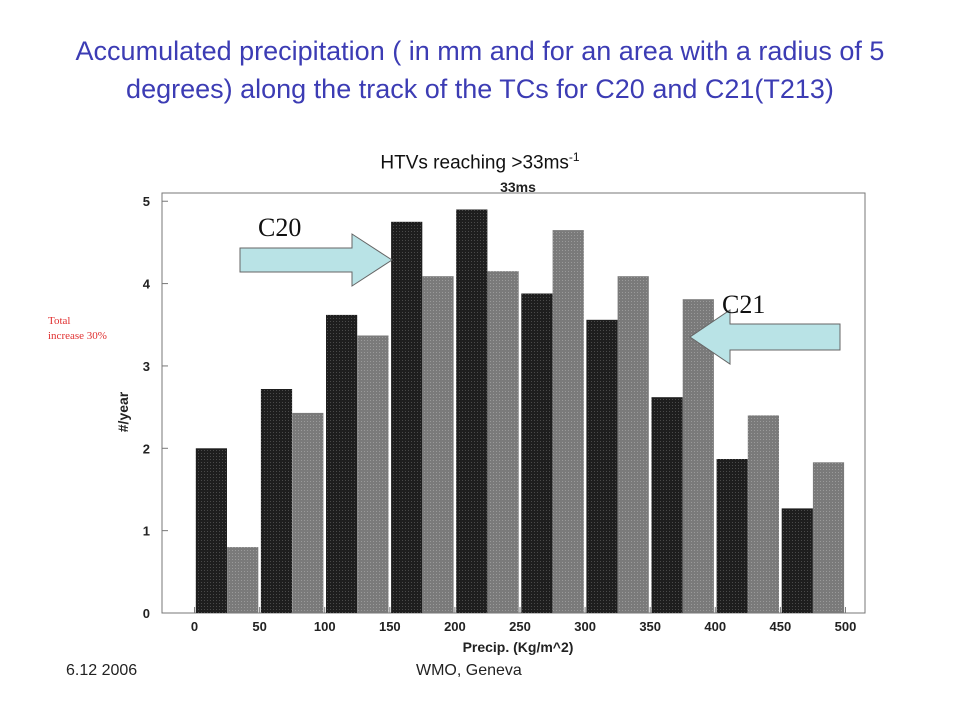  I want to click on subtitle-superscript: -1, so click(574, 157).